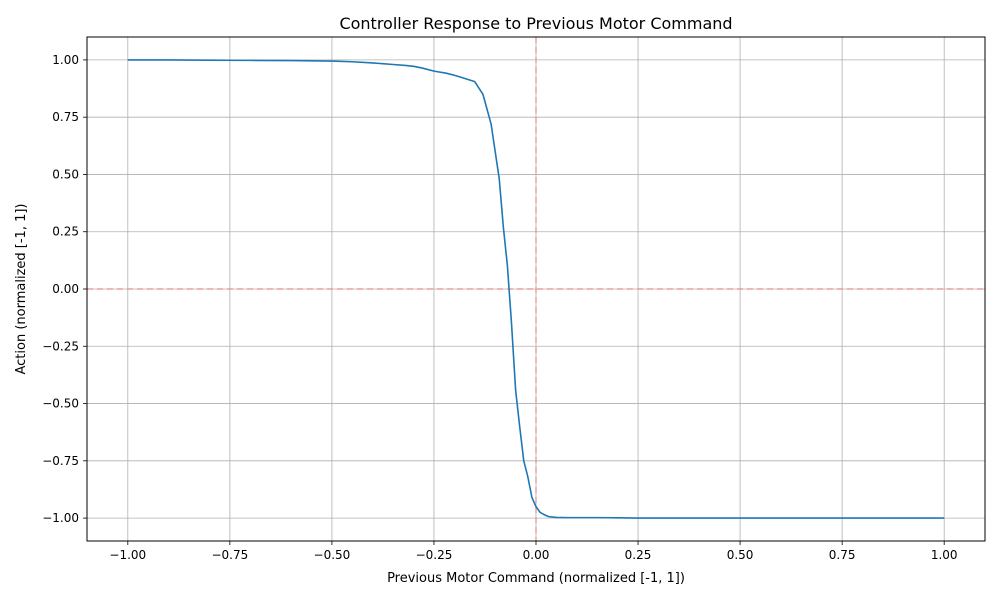  Describe the element at coordinates (944, 555) in the screenshot. I see `x-tick-label: 1.00` at that location.